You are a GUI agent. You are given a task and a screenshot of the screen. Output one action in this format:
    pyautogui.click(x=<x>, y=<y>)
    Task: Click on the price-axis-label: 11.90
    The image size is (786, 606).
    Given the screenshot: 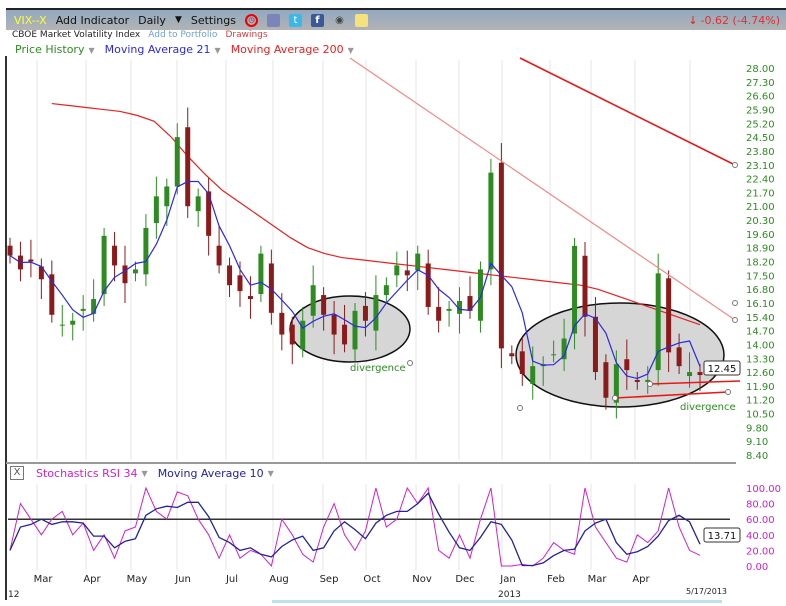 What is the action you would take?
    pyautogui.click(x=760, y=387)
    